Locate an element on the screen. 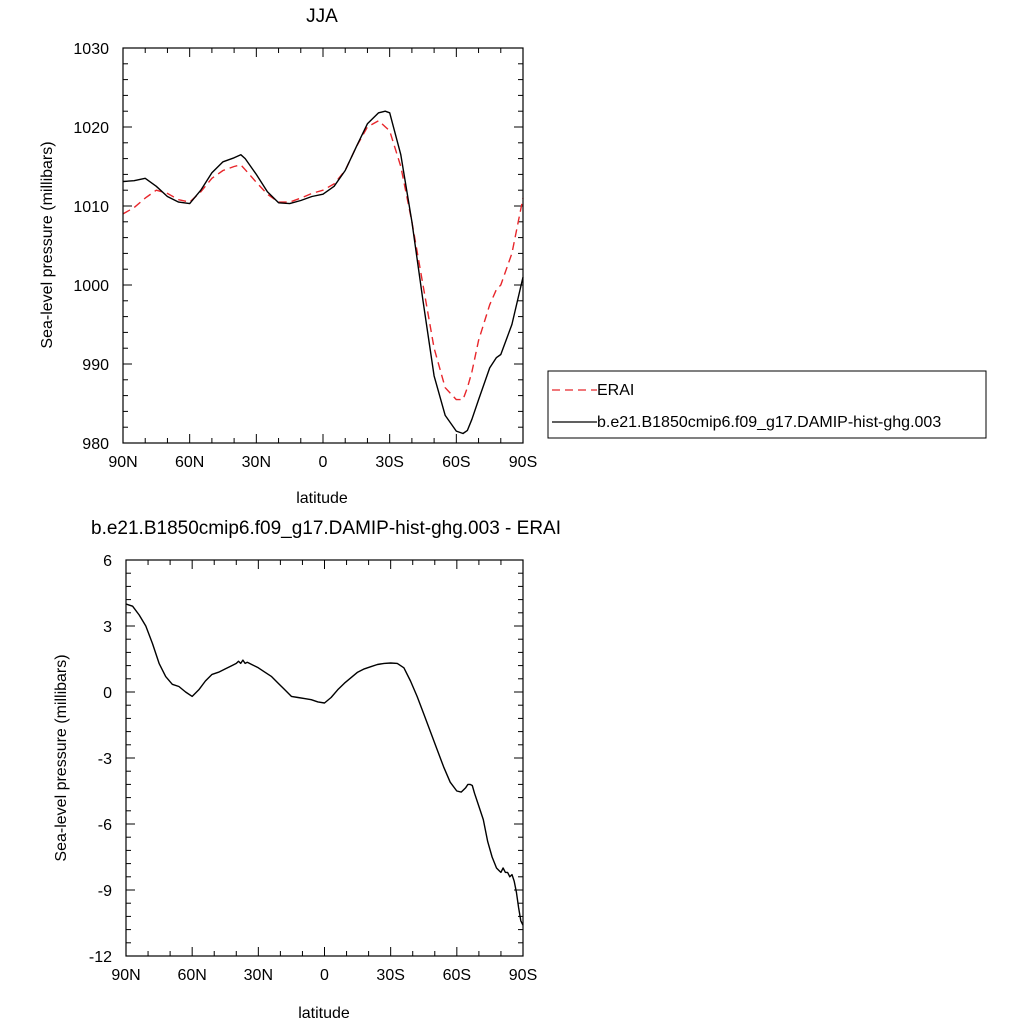  top-series-line-erai is located at coordinates (323, 260).